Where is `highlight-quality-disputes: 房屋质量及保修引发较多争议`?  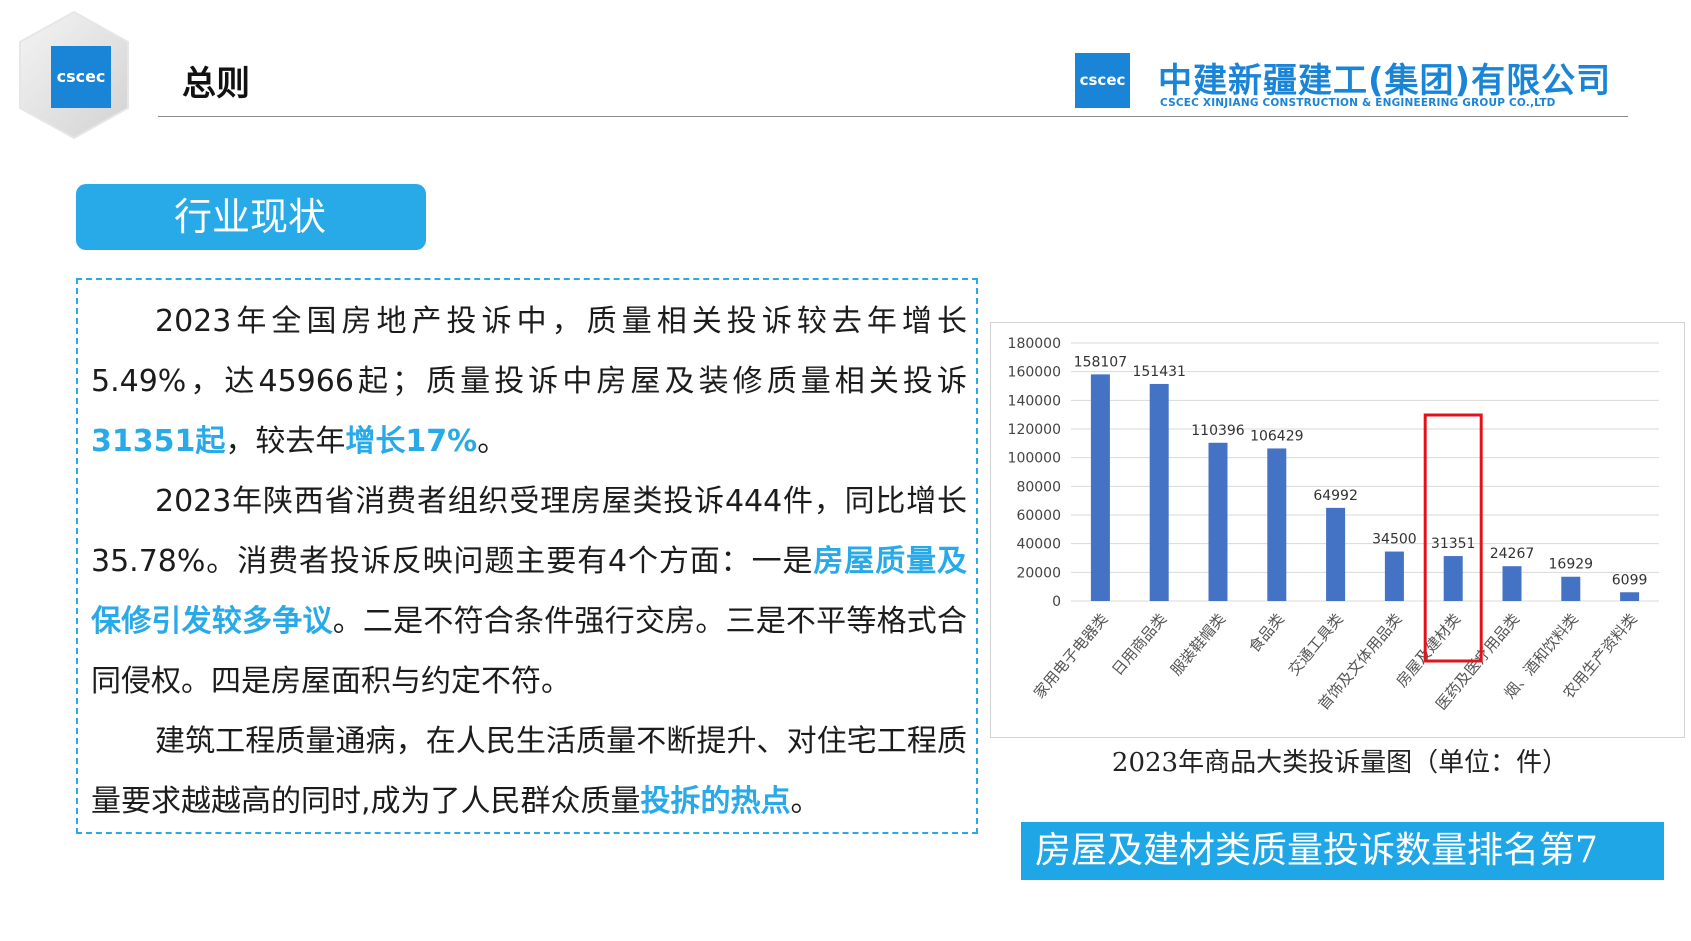
highlight-quality-disputes: 房屋质量及保修引发较多争议 is located at coordinates (529, 591).